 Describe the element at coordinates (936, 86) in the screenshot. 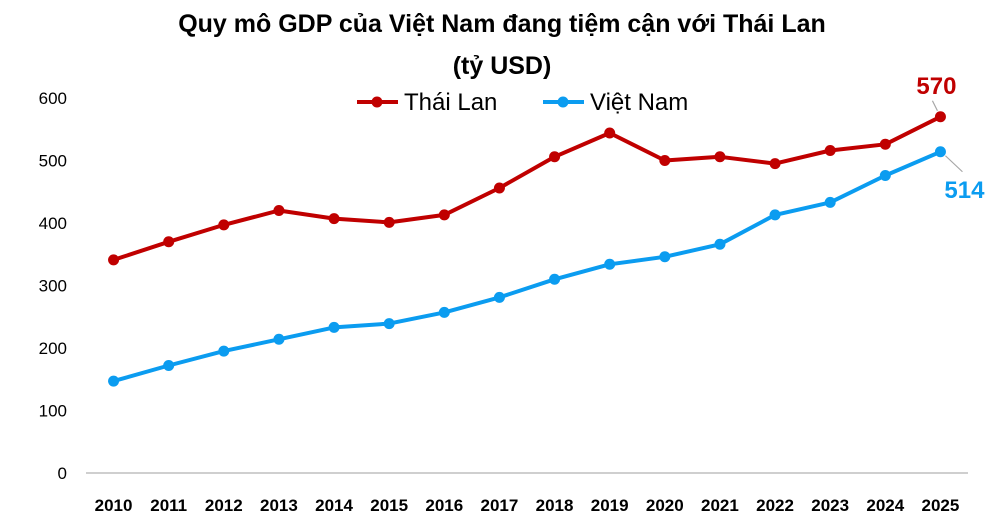

I see `end-label-thai-lan: 570` at that location.